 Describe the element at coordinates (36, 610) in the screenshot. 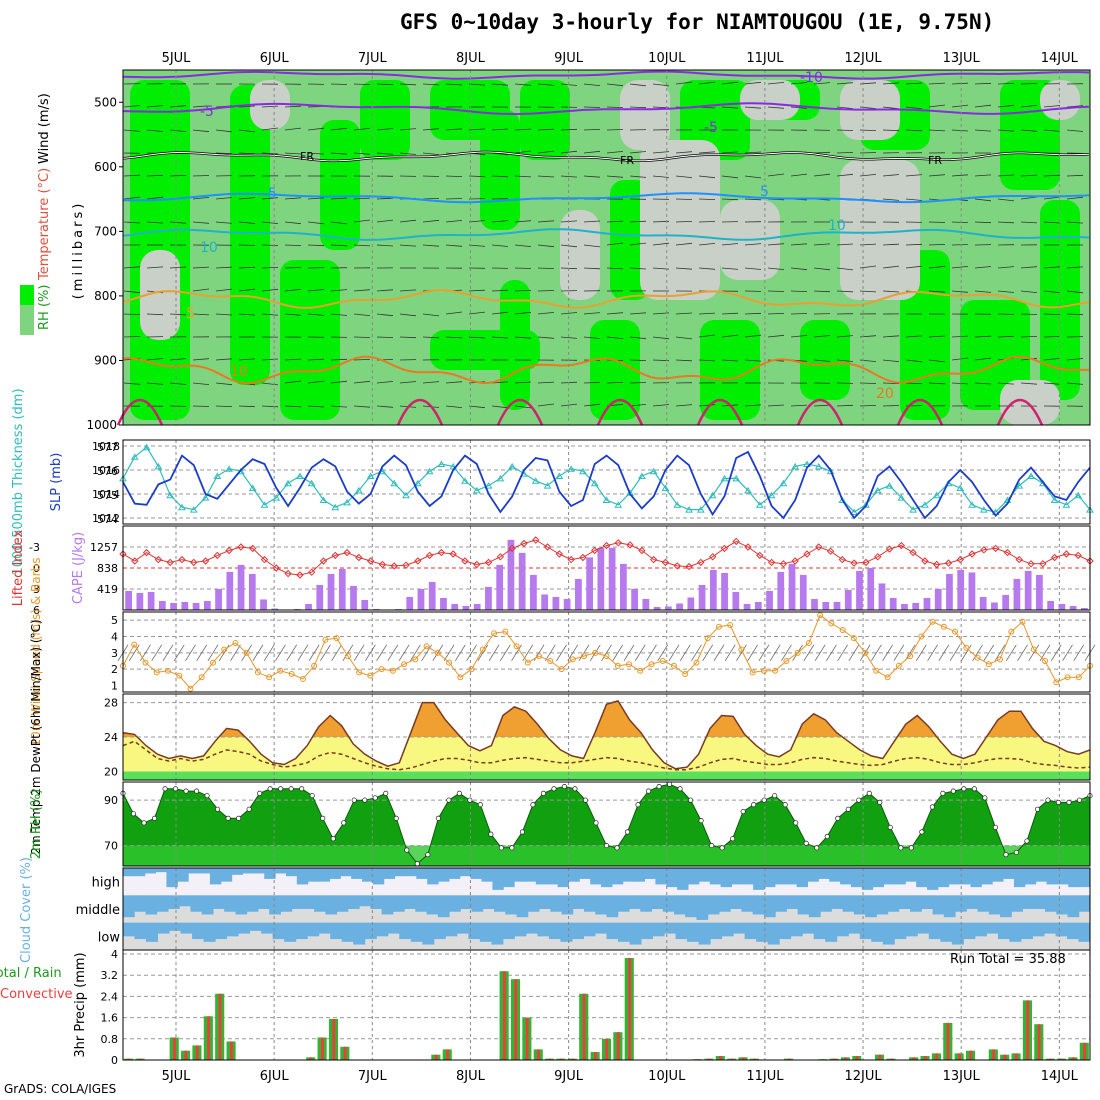

I see `li-tick-label: 6` at that location.